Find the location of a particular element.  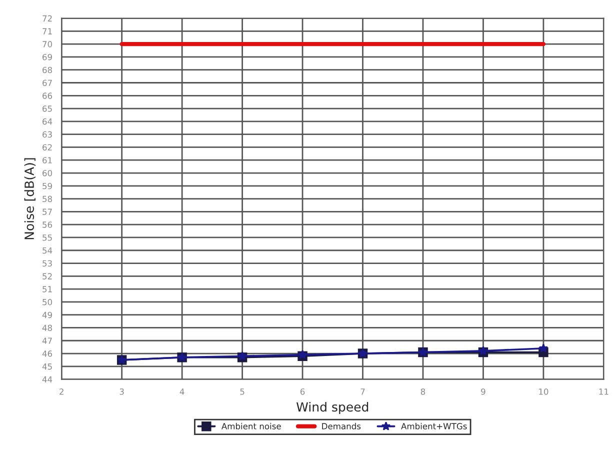

y-tick-label: 67 is located at coordinates (47, 83).